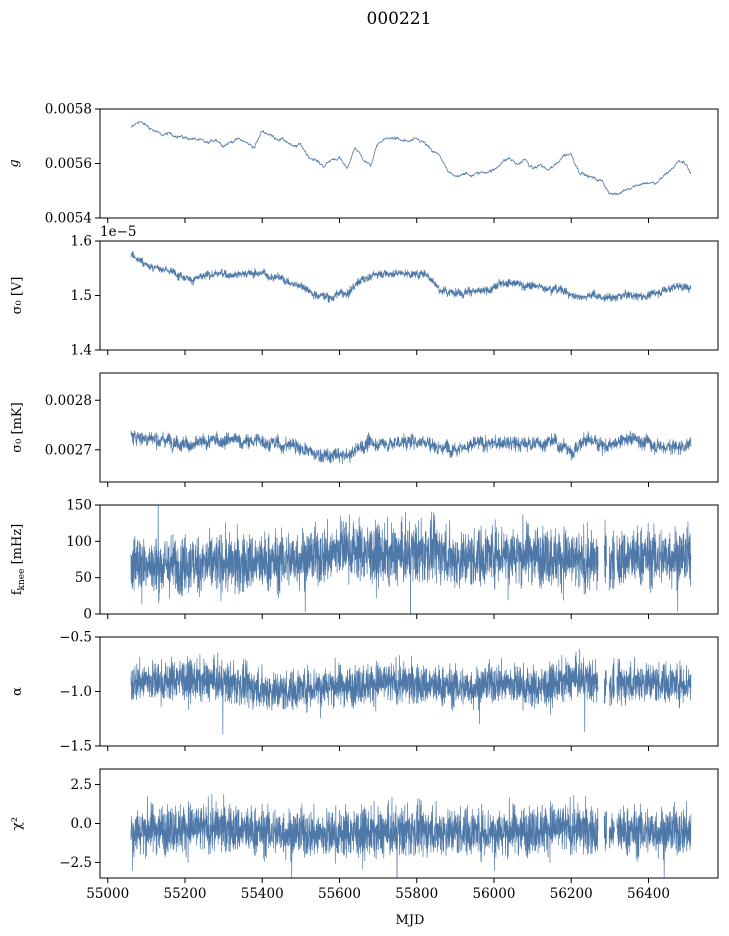 This screenshot has width=729, height=936. I want to click on y-tick-label-fknee: 100, so click(79, 542).